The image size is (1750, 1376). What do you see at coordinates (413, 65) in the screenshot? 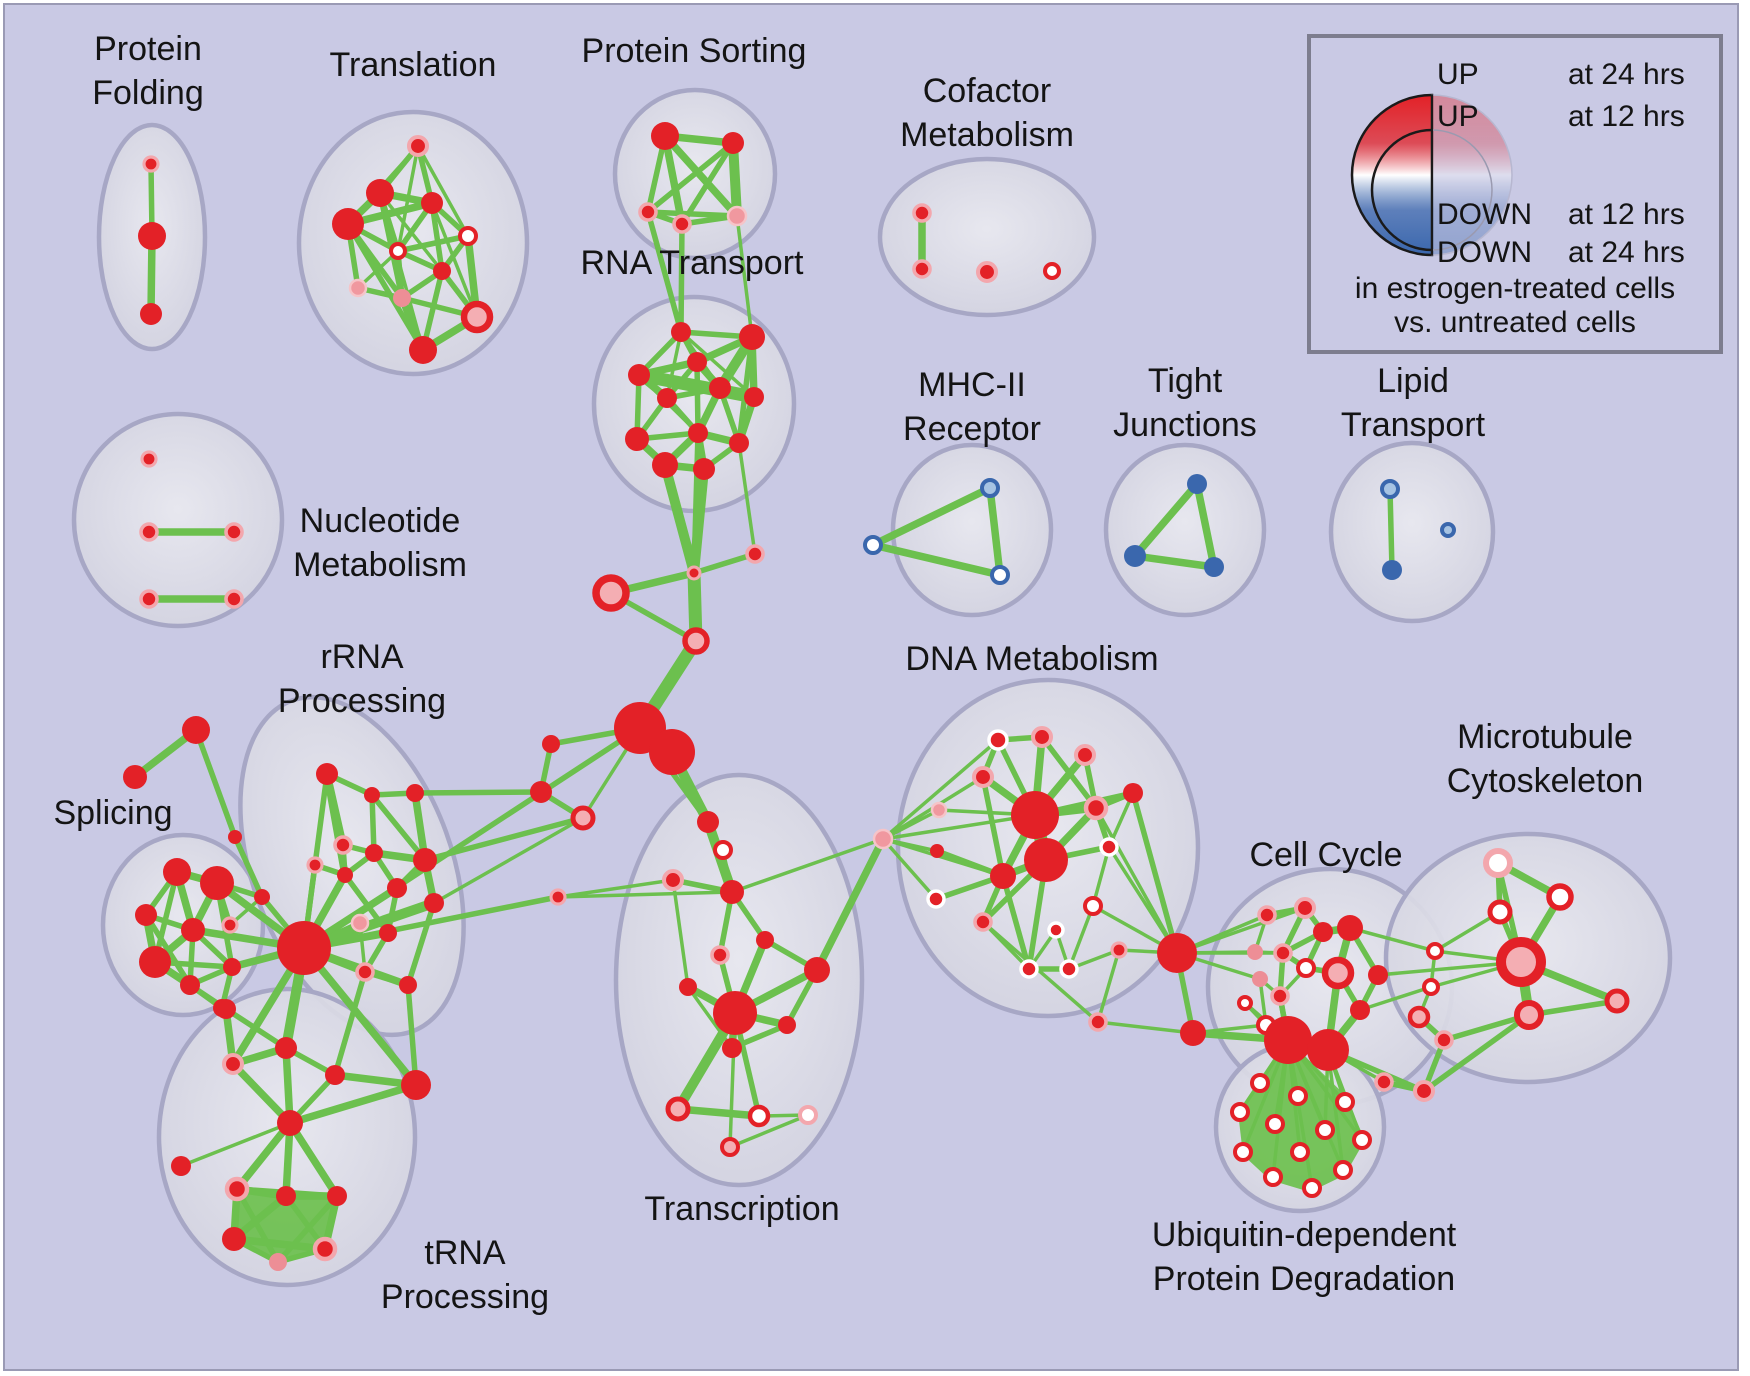
I see `label-translation: Translation` at bounding box center [413, 65].